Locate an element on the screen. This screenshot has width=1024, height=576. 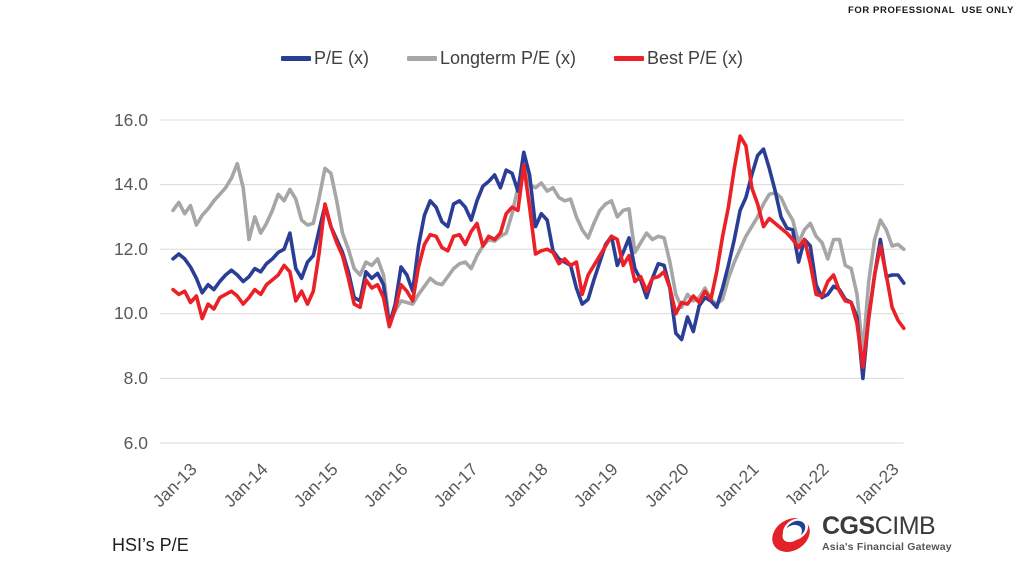
legend-swatch-longterm-pe is located at coordinates (421, 58).